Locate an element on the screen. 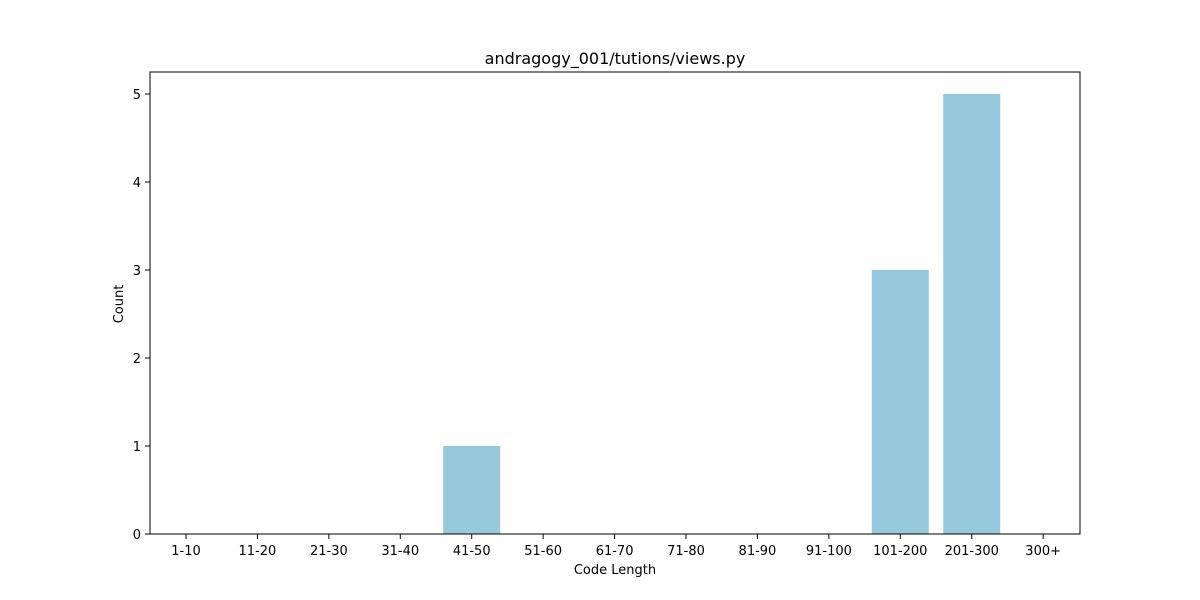 This screenshot has height=600, width=1200. x-tick-label: 21-30 is located at coordinates (329, 551).